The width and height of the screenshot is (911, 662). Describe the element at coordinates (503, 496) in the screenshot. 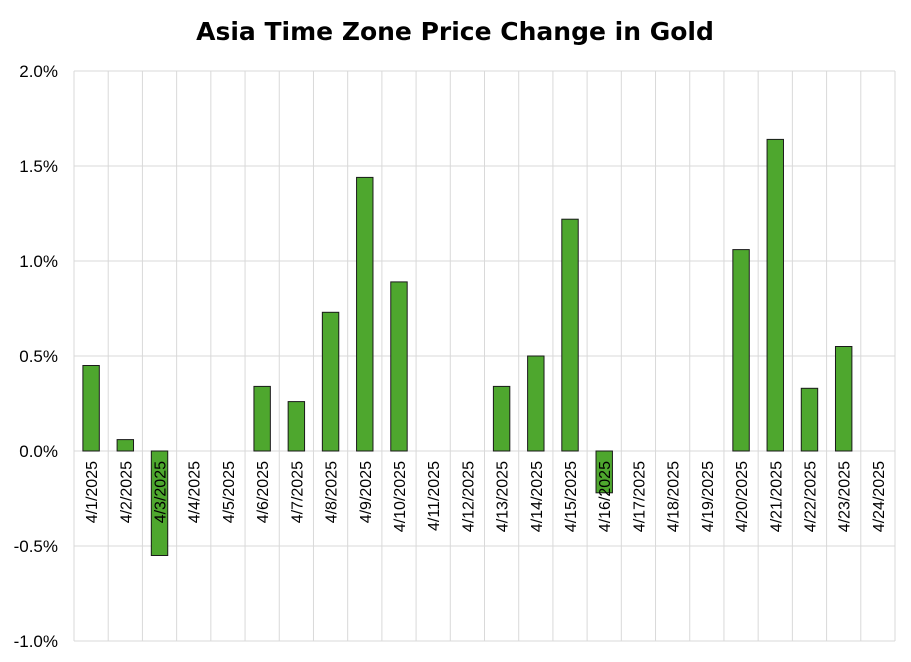

I see `x-tick-label: 4/13/2025` at that location.